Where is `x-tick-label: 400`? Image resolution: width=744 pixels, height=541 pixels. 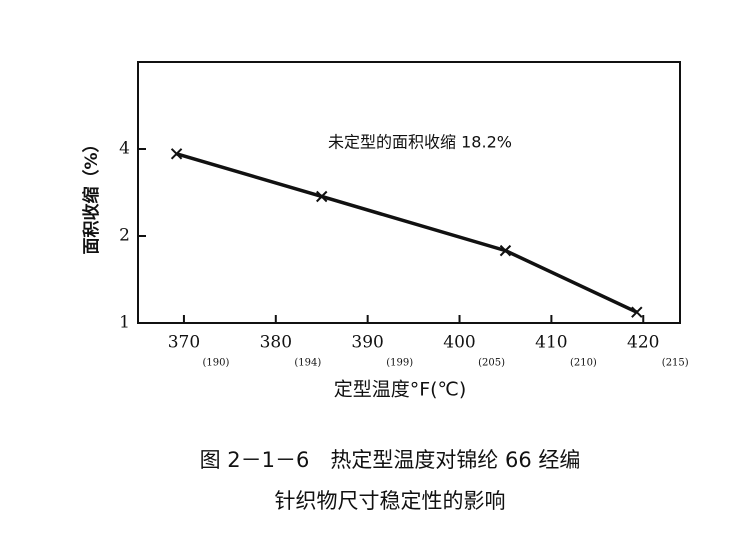
x-tick-label: 400 is located at coordinates (459, 343).